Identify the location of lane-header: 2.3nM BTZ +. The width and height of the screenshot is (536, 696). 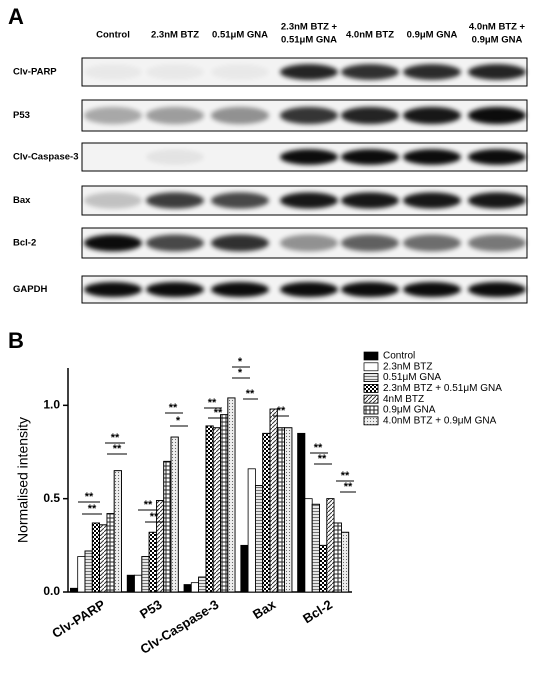
(309, 27).